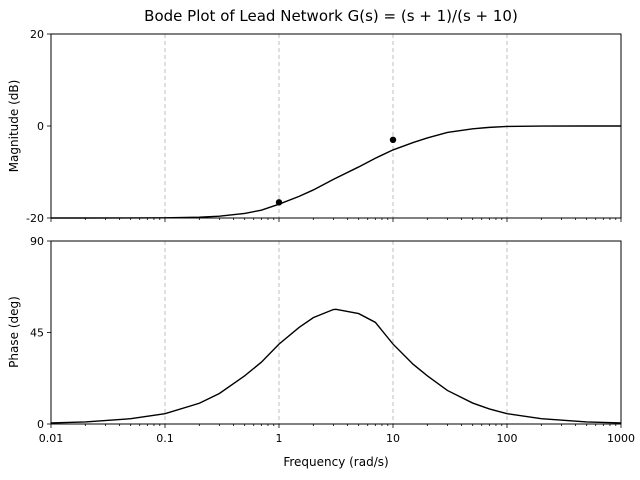 Image resolution: width=640 pixels, height=480 pixels. Describe the element at coordinates (337, 438) in the screenshot. I see `x-tick-labels: 0.01 0.1 1 10 100 1000` at that location.